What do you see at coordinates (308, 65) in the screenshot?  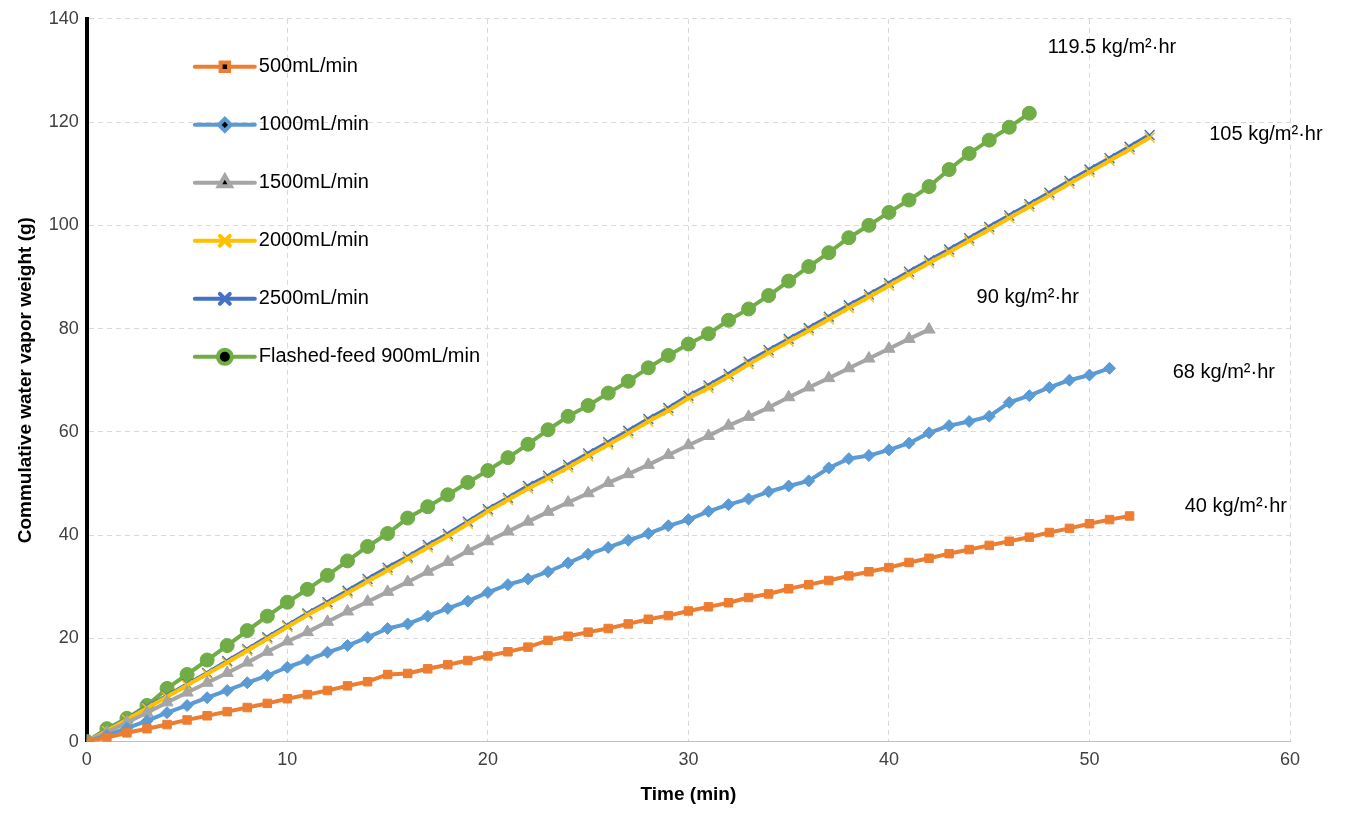 I see `legend-label: 500mL/min` at bounding box center [308, 65].